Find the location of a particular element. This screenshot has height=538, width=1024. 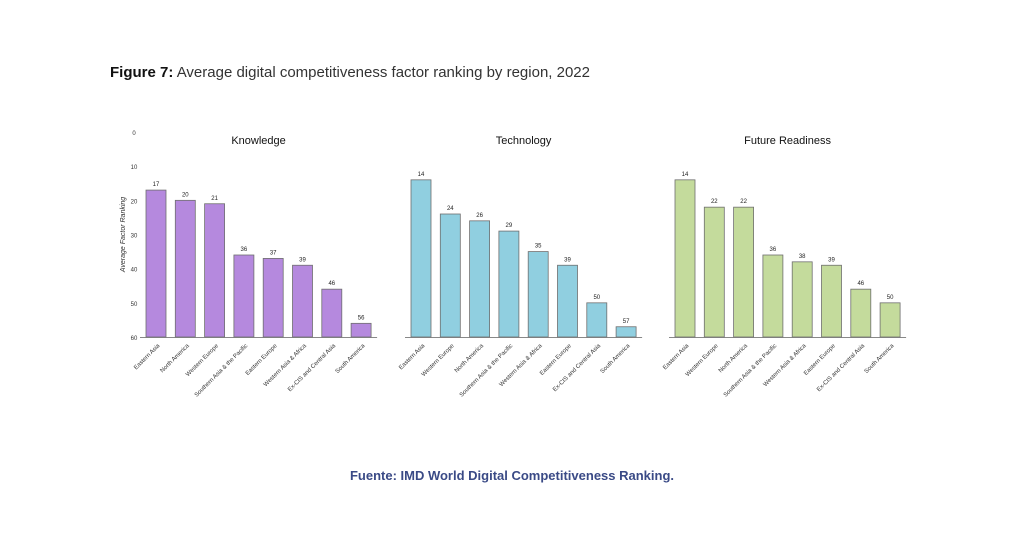

data-label: 21 is located at coordinates (214, 199).